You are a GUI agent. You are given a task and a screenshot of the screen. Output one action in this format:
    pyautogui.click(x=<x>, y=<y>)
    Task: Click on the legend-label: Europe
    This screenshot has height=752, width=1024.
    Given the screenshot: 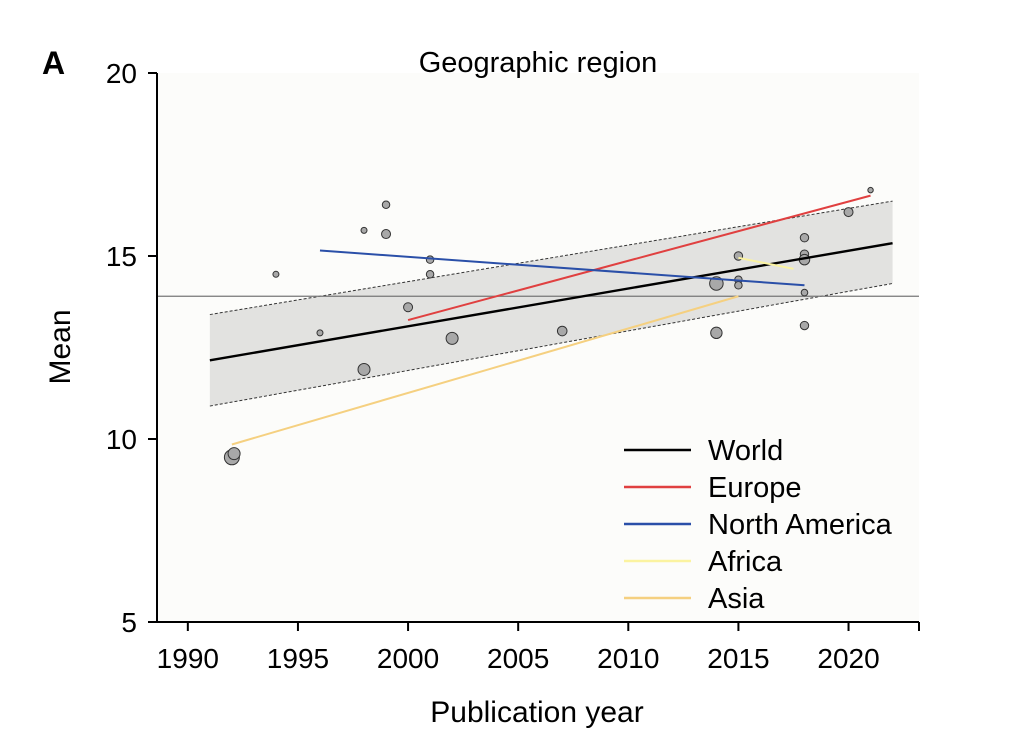 What is the action you would take?
    pyautogui.click(x=755, y=488)
    